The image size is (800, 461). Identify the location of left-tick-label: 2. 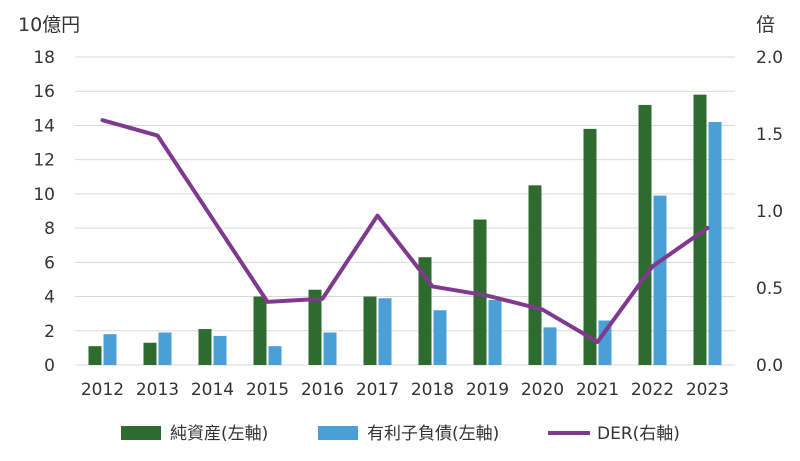
(49, 332).